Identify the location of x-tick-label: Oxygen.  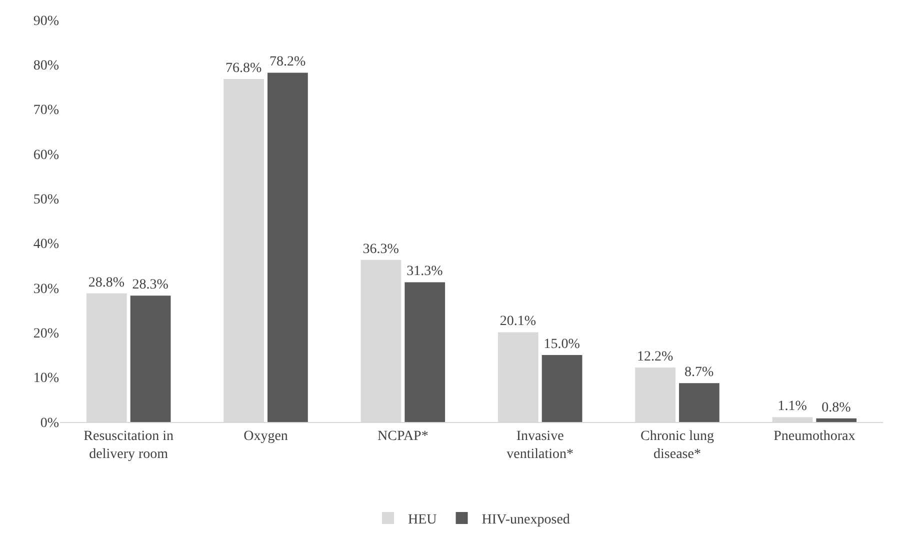
(266, 436).